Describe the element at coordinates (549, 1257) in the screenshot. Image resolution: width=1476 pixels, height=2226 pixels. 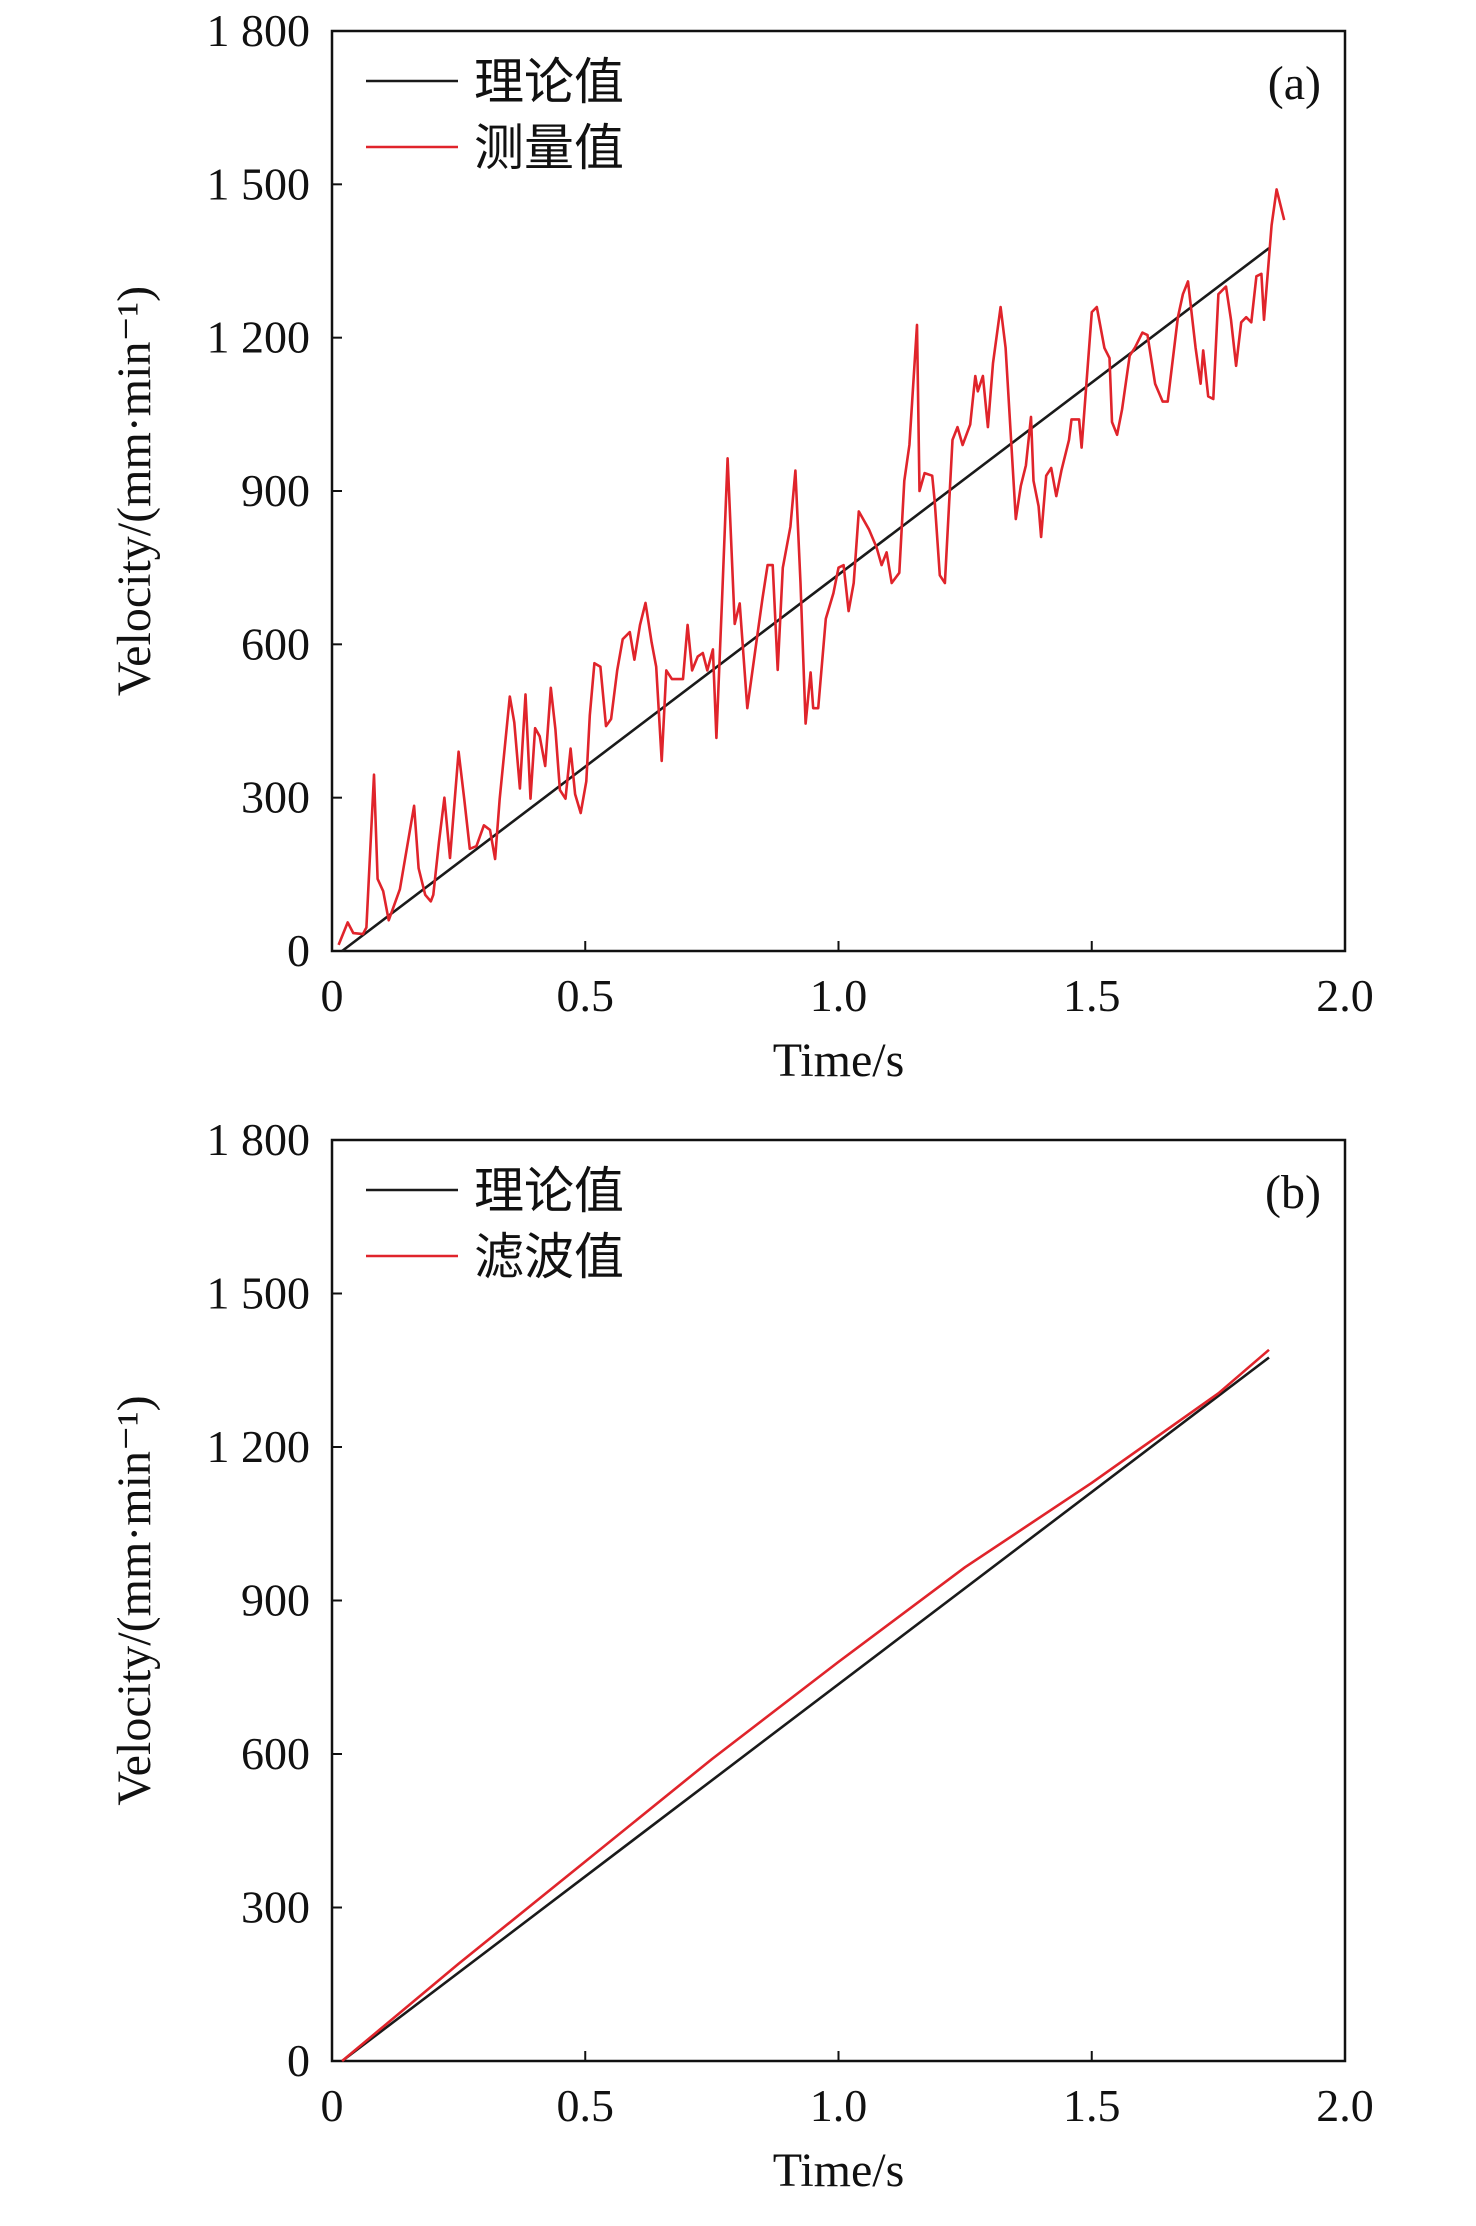
I see `legend-label: 滤波值` at that location.